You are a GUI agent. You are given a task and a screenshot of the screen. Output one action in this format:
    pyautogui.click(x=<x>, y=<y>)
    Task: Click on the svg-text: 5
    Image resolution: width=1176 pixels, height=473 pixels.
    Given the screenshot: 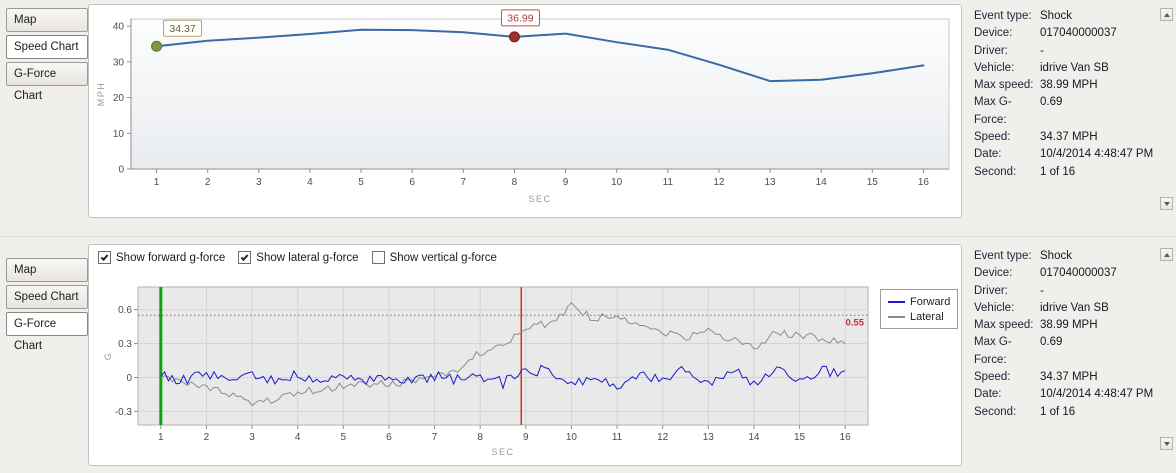 What is the action you would take?
    pyautogui.click(x=361, y=182)
    